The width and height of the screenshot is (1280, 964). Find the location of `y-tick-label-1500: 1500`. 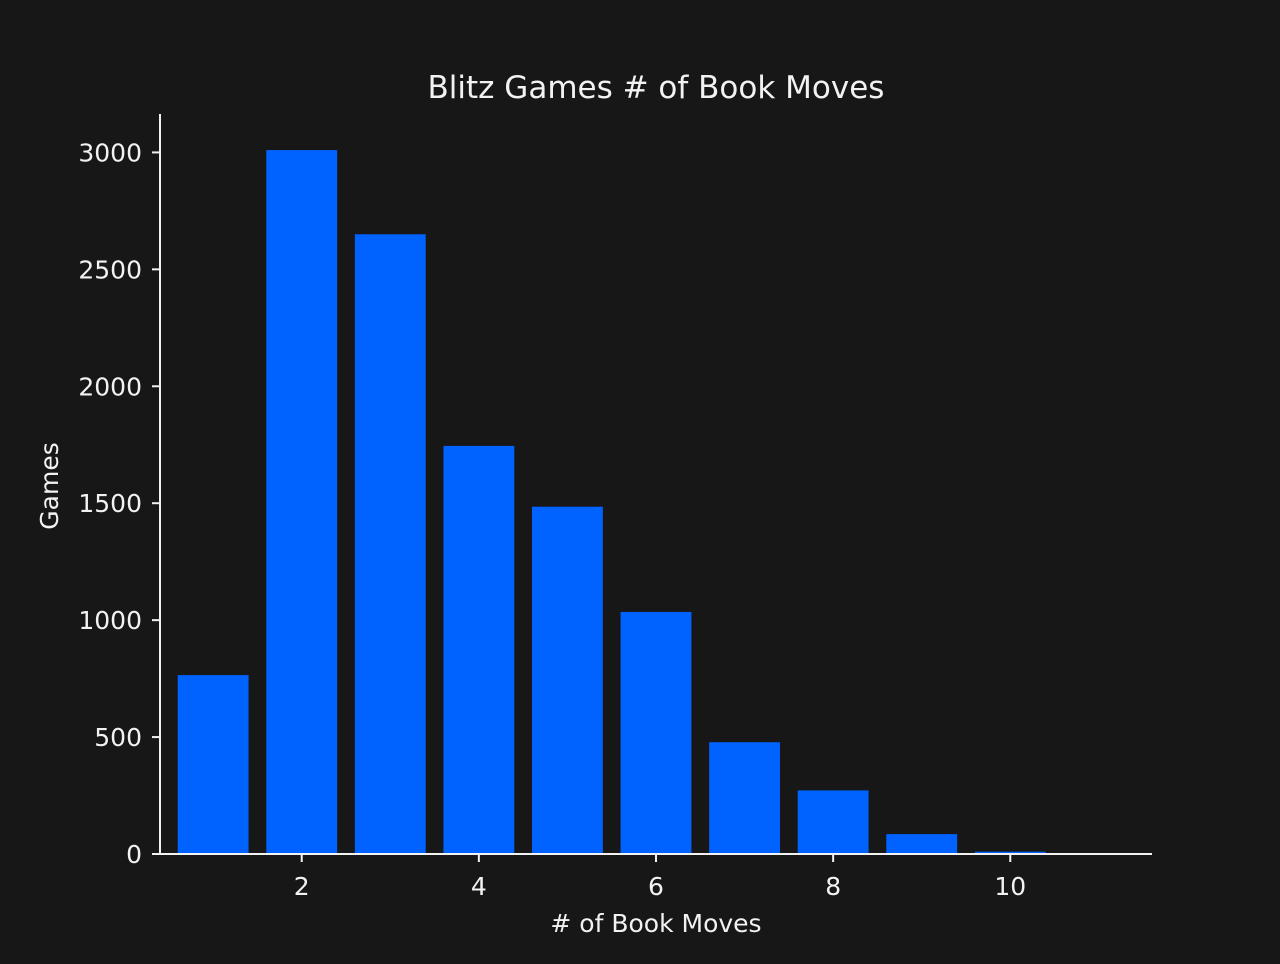

y-tick-label-1500: 1500 is located at coordinates (110, 503).